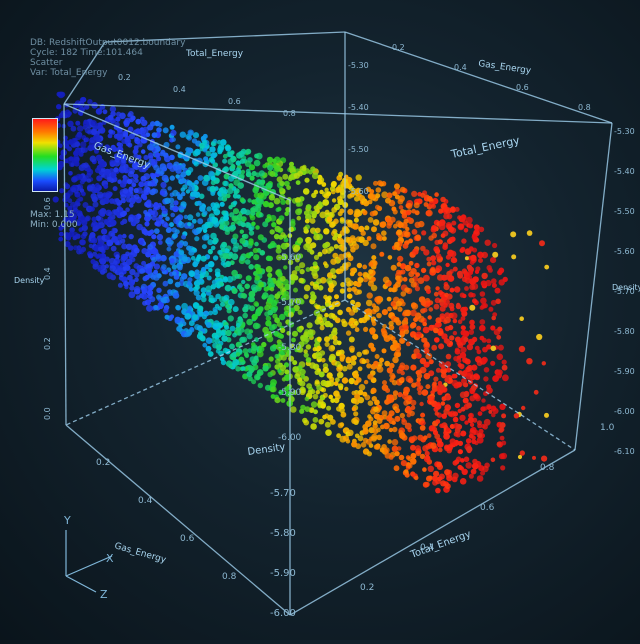 The height and width of the screenshot is (644, 640). Describe the element at coordinates (584, 107) in the screenshot. I see `top-z-tick-label: 0.8` at that location.